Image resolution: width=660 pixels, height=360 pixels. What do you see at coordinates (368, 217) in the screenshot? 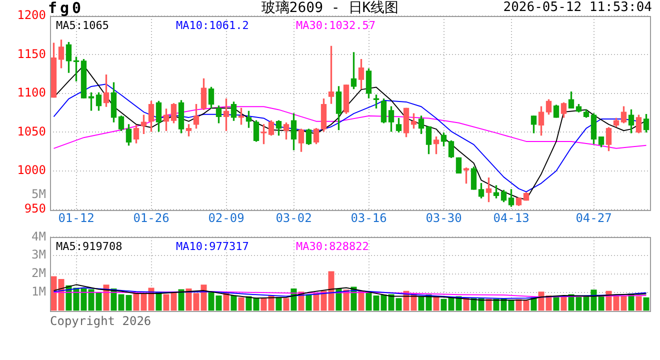
I see `x-tick-label: 03-16` at bounding box center [368, 217].